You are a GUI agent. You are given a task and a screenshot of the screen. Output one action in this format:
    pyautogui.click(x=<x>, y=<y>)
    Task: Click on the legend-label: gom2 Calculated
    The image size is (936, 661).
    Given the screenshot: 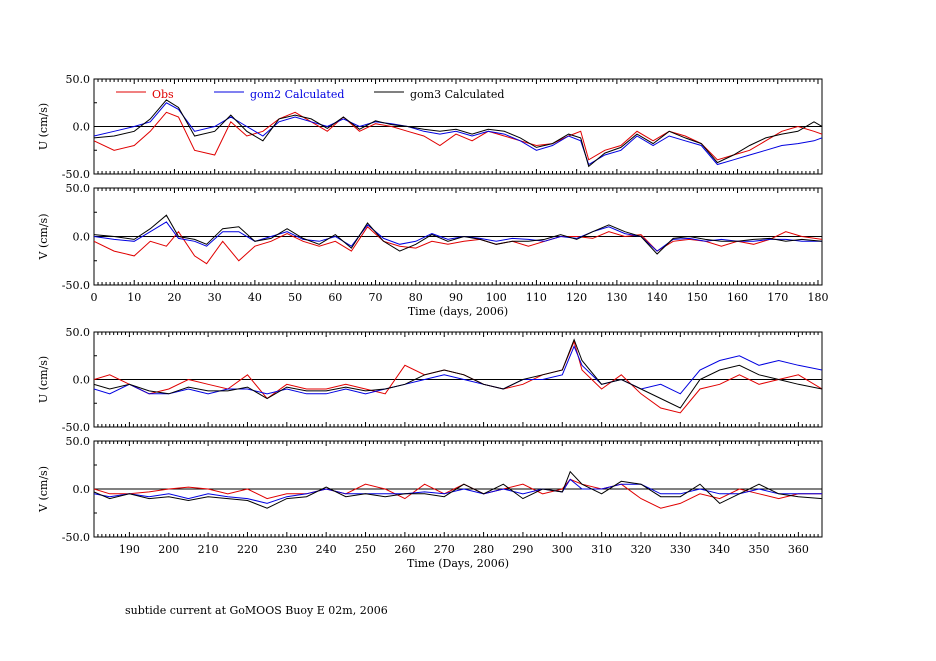 What is the action you would take?
    pyautogui.click(x=297, y=94)
    